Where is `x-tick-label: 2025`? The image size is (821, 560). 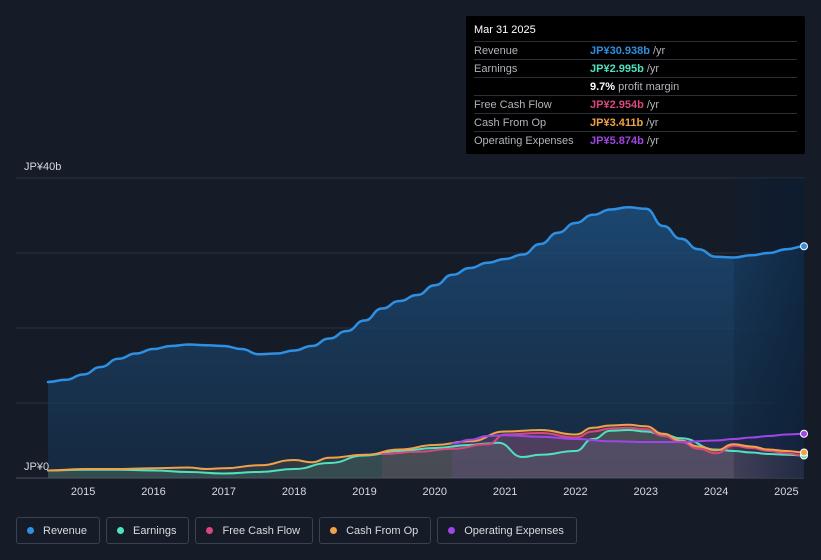
x-tick-label: 2025 is located at coordinates (786, 492).